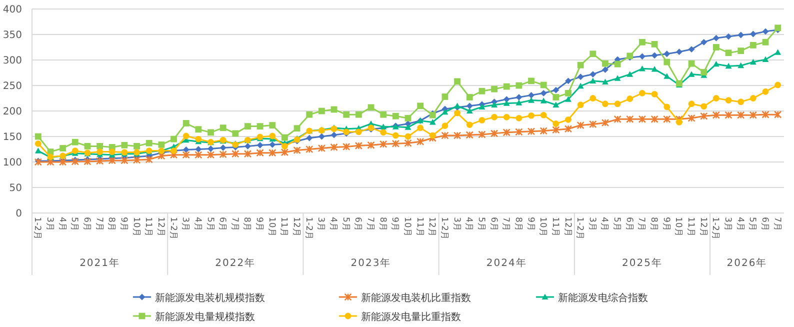 This screenshot has height=327, width=794. I want to click on y-tick-label: 200, so click(12, 112).